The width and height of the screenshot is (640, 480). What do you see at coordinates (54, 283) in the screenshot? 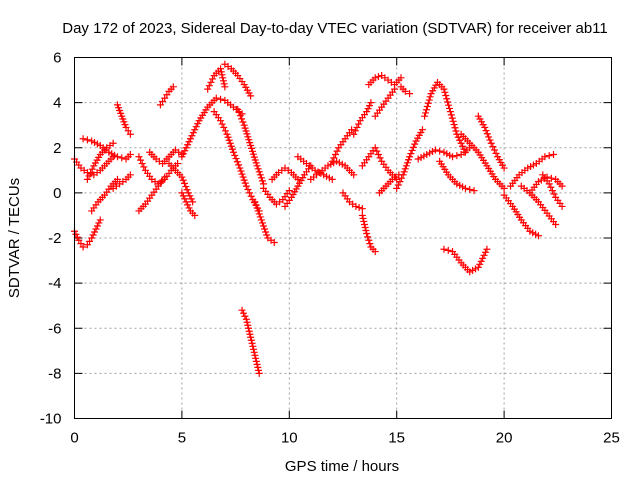
I see `y-tick-label: -4` at bounding box center [54, 283].